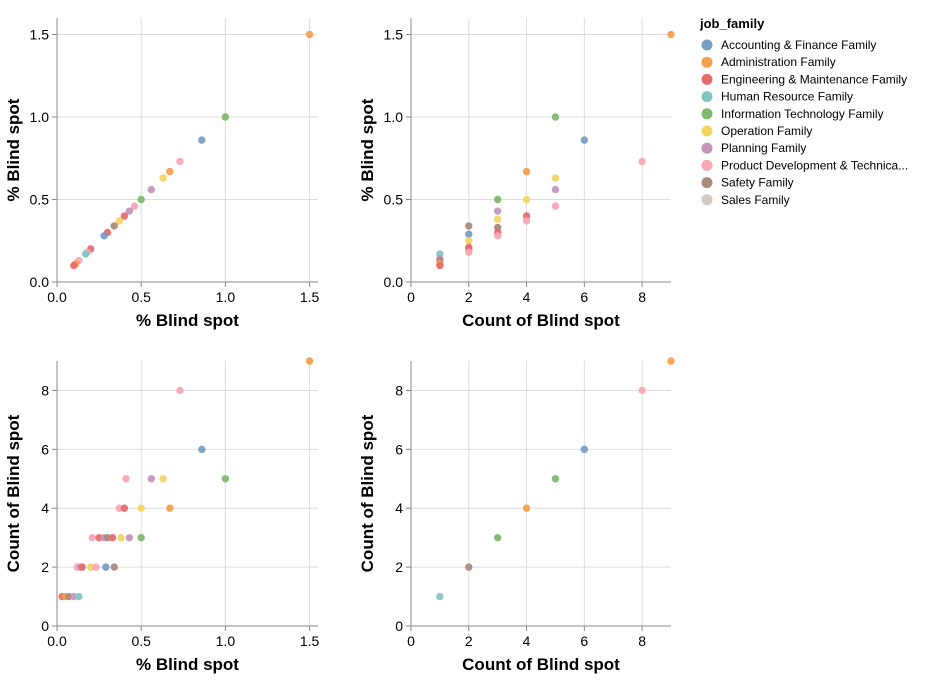 The image size is (943, 692). I want to click on legend-item: Human Resource Family, so click(777, 97).